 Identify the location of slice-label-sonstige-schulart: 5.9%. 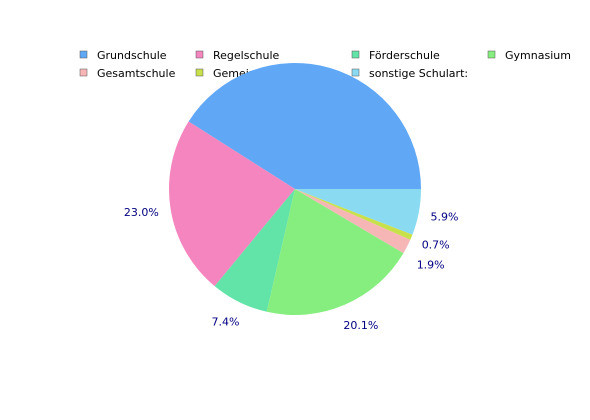
(445, 216).